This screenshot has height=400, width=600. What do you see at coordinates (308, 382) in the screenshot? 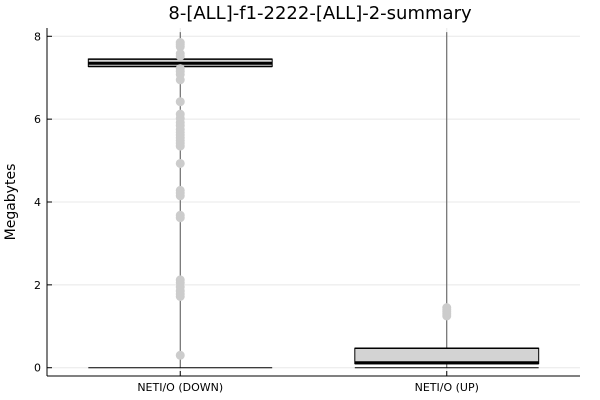
I see `x-ticks: NETI/O (DOWN) NETI/O (UP)` at bounding box center [308, 382].